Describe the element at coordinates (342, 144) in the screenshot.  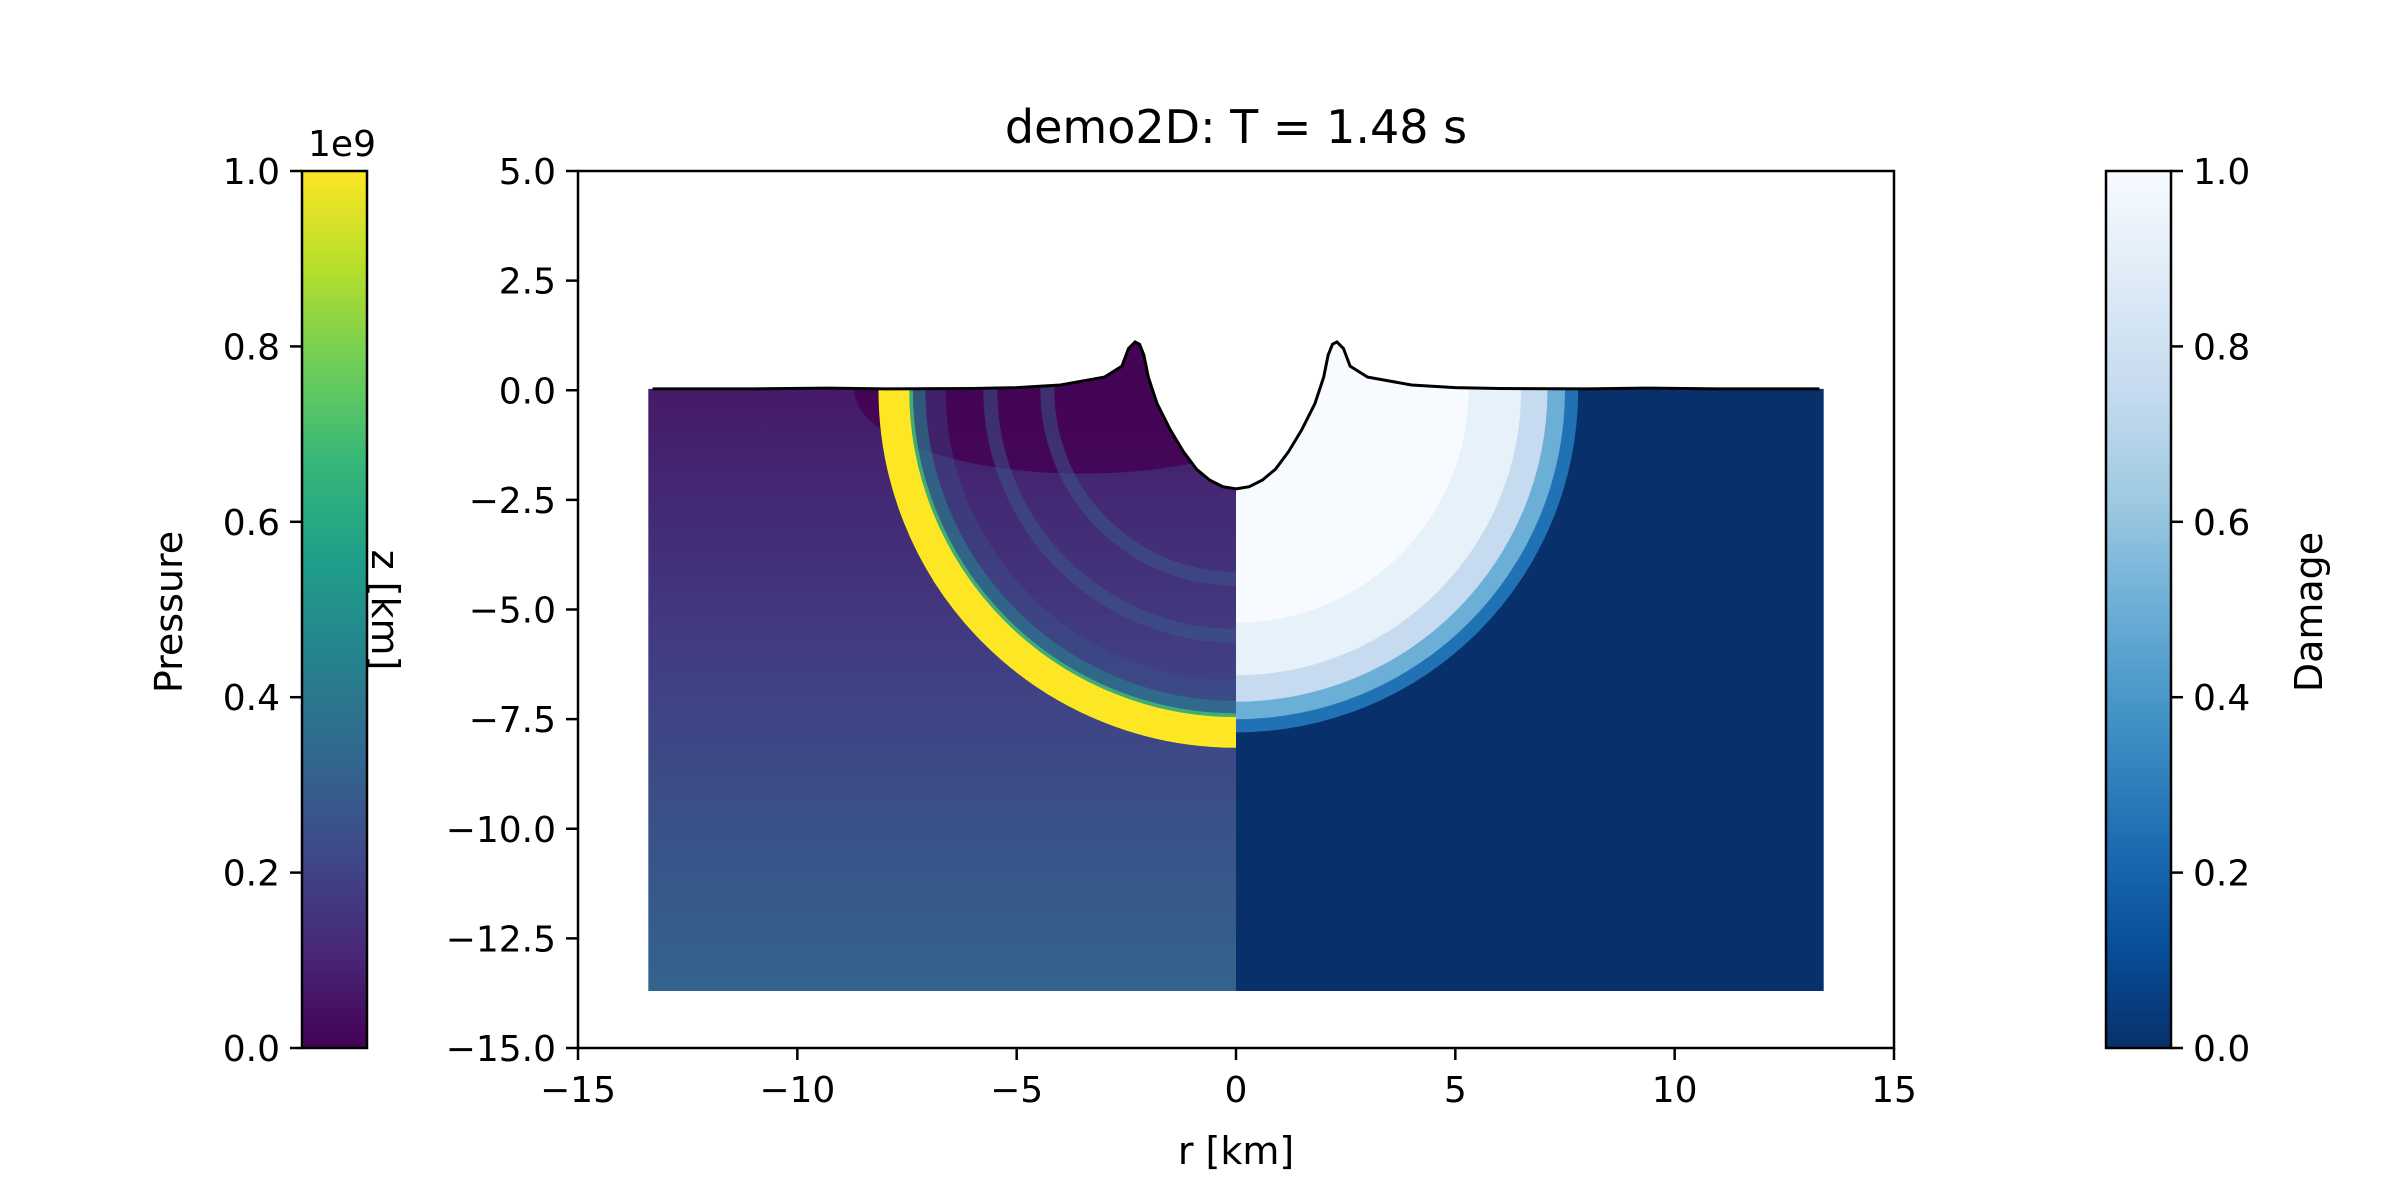
I see `pressure-scale-note: 1e9` at that location.